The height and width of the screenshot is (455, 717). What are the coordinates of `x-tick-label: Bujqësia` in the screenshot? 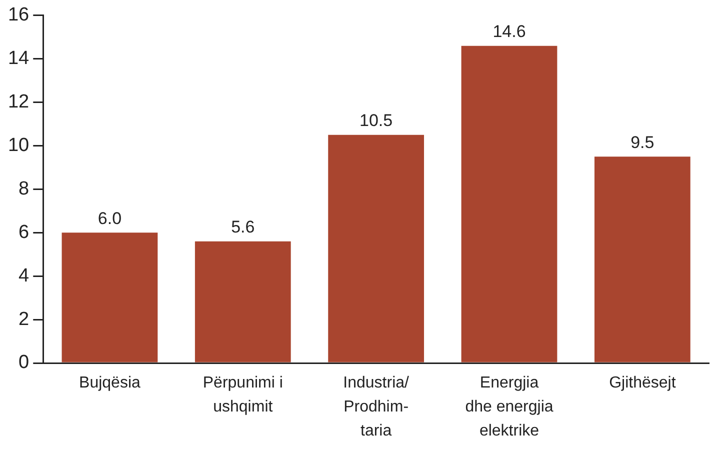 It's located at (110, 383).